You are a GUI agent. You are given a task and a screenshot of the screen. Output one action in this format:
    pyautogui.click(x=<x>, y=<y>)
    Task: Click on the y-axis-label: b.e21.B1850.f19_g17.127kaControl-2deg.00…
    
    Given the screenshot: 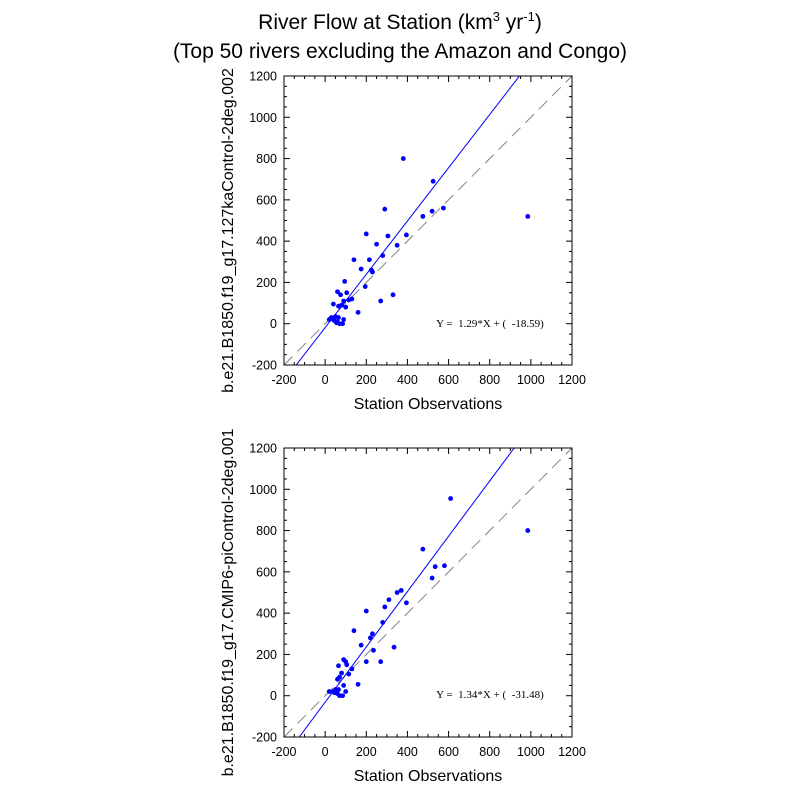 What is the action you would take?
    pyautogui.click(x=228, y=230)
    